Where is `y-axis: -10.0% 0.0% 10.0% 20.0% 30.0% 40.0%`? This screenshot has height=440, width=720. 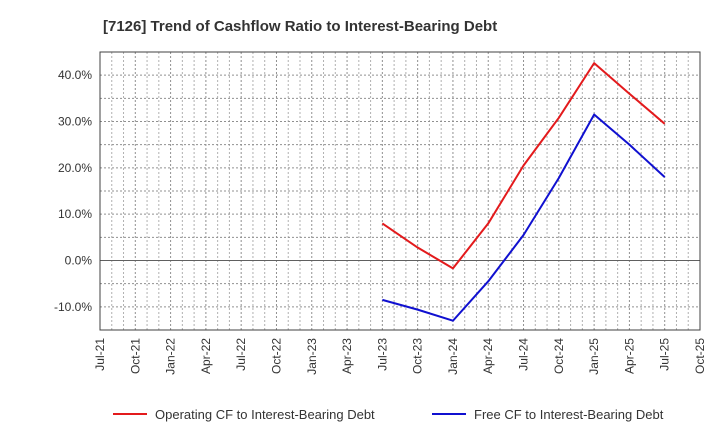 y-axis: -10.0% 0.0% 10.0% 20.0% 30.0% 40.0% is located at coordinates (73, 191).